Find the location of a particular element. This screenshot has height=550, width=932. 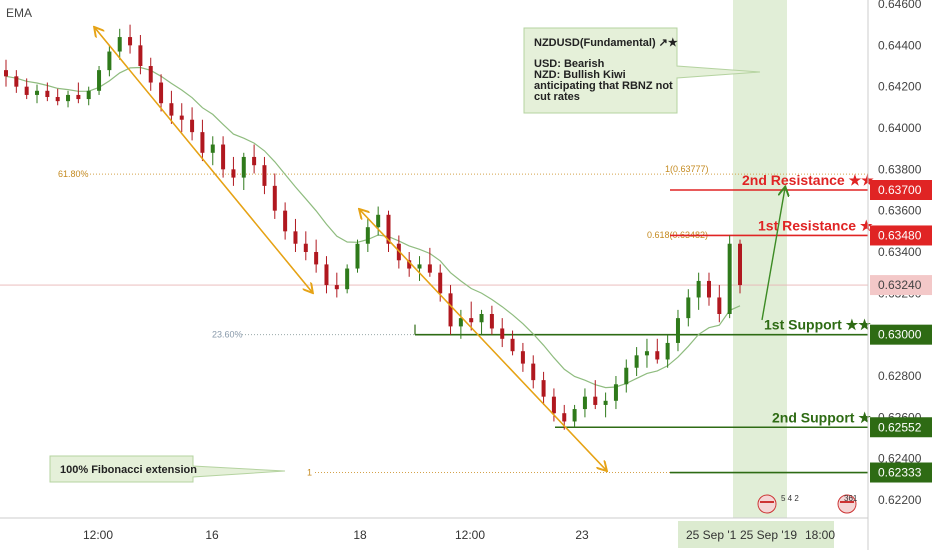

level-label: 2nd Resistance ★★ is located at coordinates (808, 180).